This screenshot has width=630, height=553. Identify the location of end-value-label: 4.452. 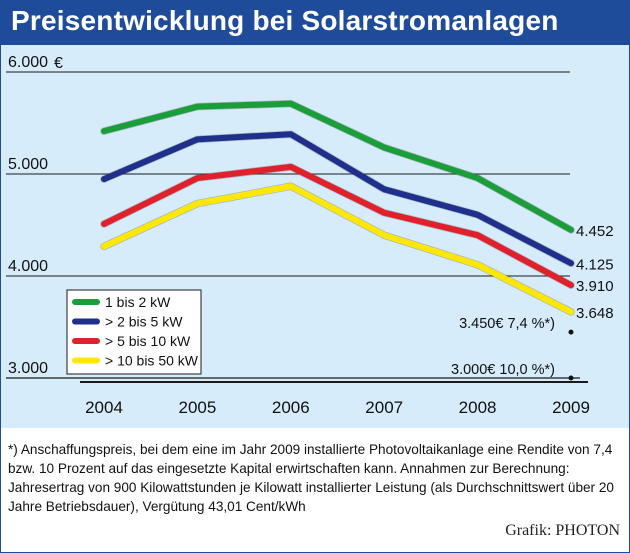
(595, 231).